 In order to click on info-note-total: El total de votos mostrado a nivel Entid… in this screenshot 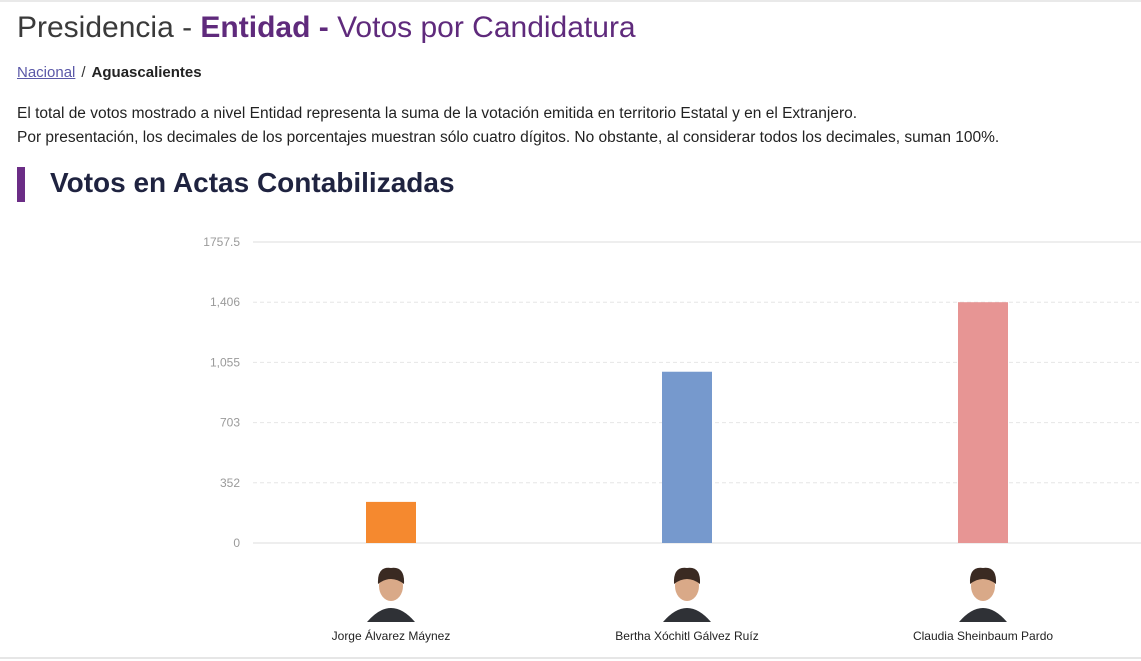, I will do `click(437, 113)`.